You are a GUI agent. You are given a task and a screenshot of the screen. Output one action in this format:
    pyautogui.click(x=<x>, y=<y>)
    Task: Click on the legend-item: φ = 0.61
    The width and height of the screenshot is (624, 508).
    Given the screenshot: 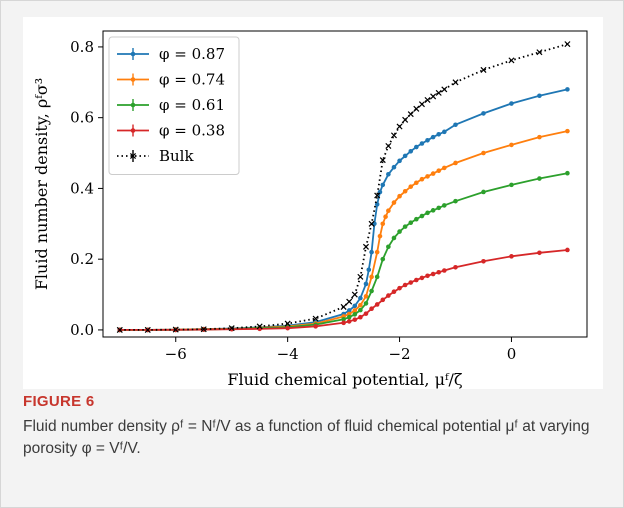 What is the action you would take?
    pyautogui.click(x=171, y=105)
    